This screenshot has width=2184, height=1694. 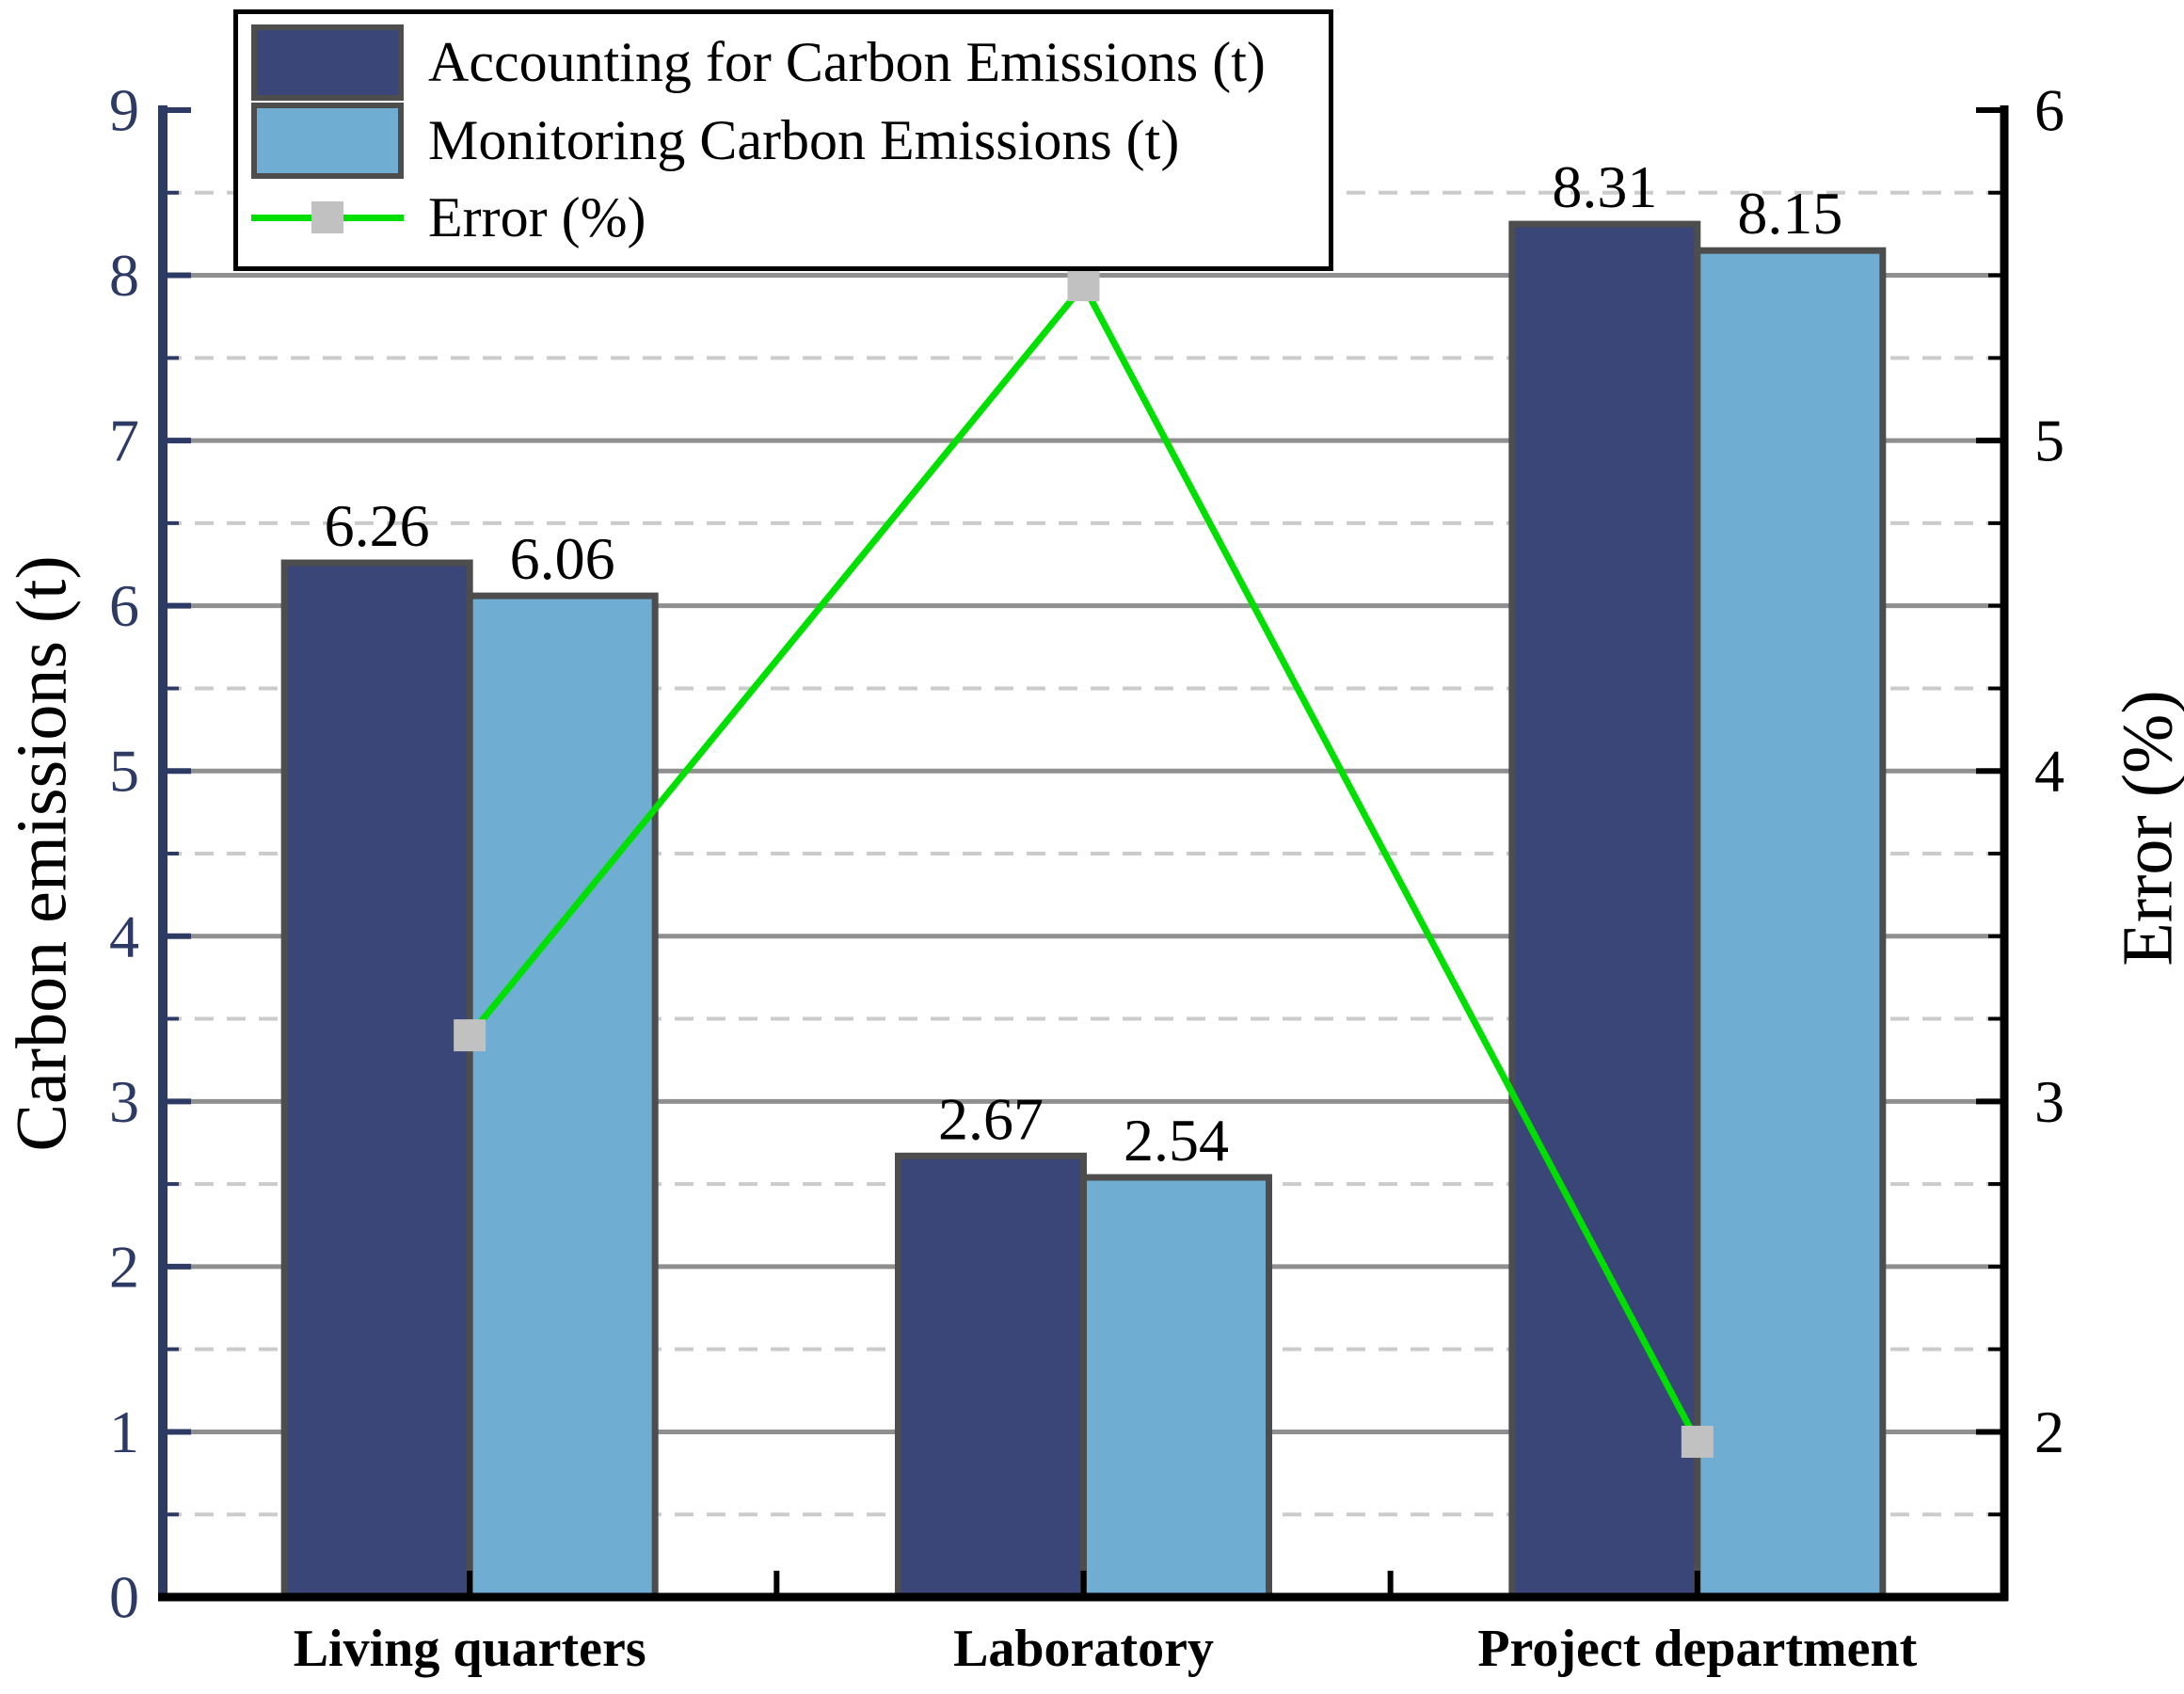 What do you see at coordinates (2049, 771) in the screenshot?
I see `right-axis-tick-label: 4` at bounding box center [2049, 771].